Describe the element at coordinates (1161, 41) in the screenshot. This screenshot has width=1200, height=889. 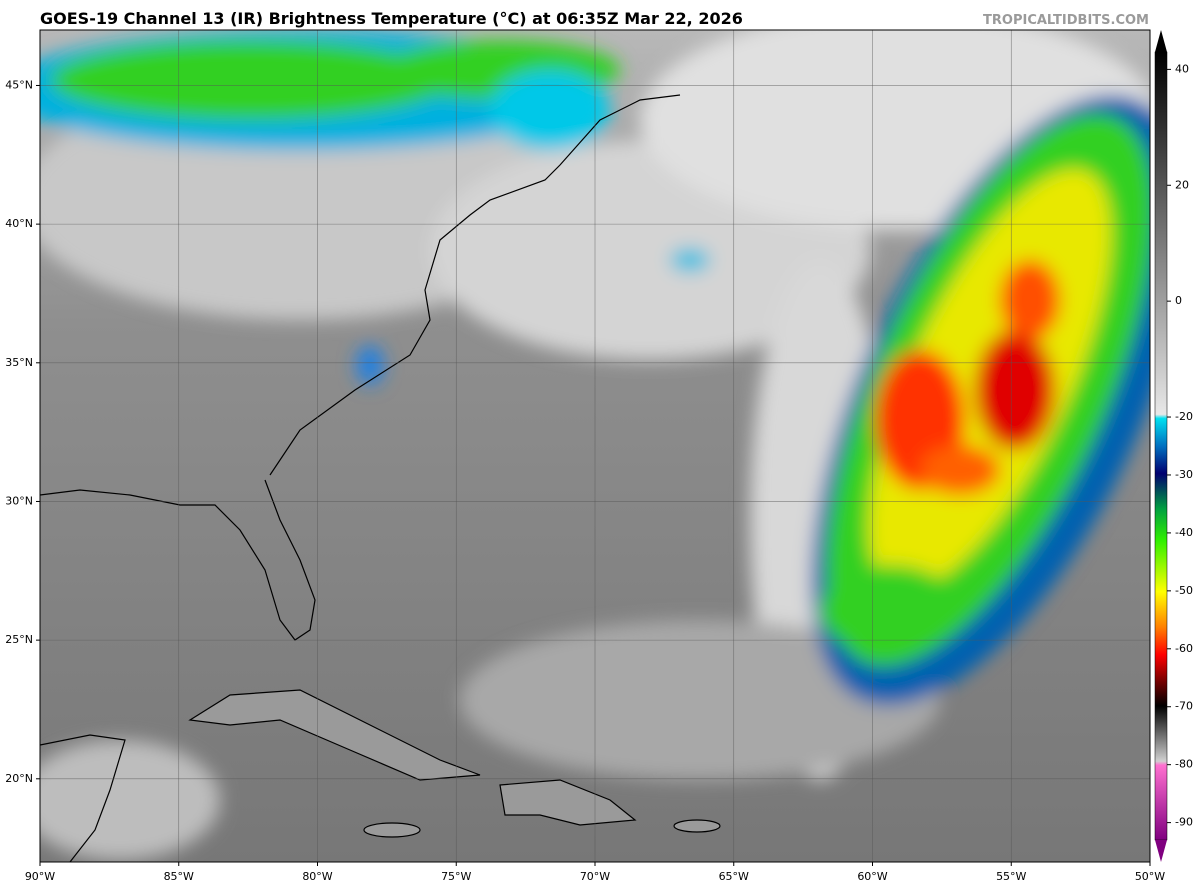
I see `colorbar-extend-top` at that location.